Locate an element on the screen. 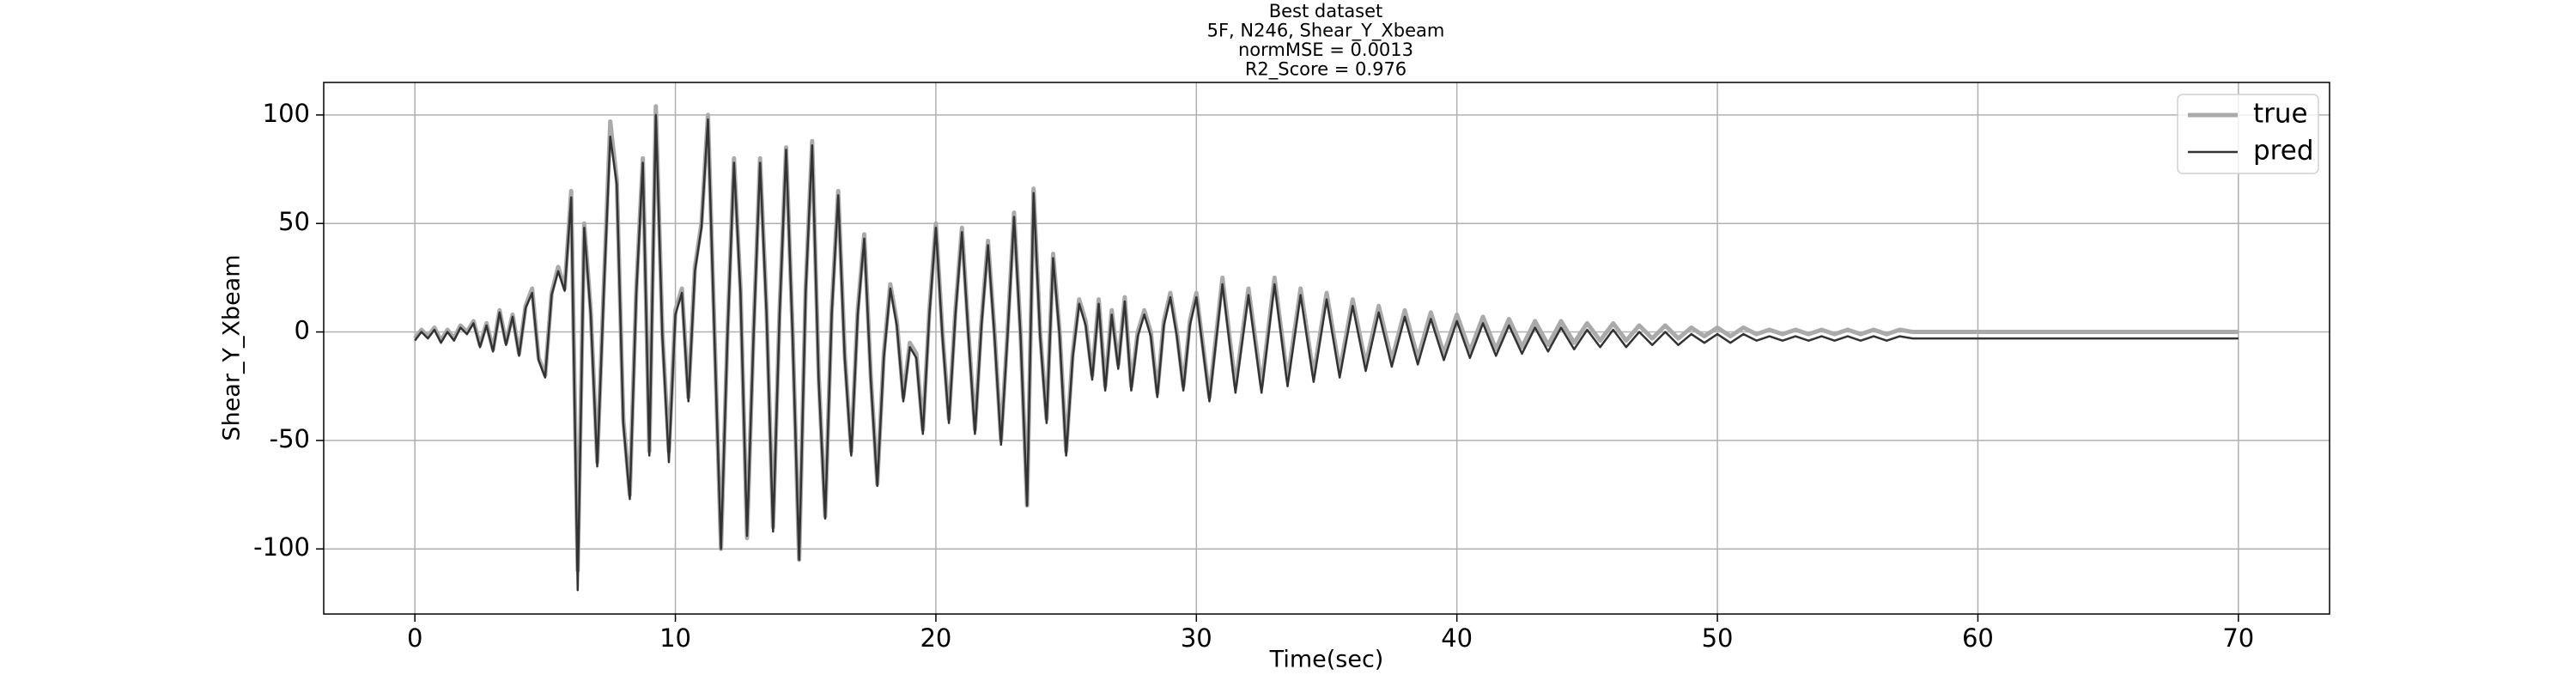  x-tick-label: 30 is located at coordinates (1196, 638).